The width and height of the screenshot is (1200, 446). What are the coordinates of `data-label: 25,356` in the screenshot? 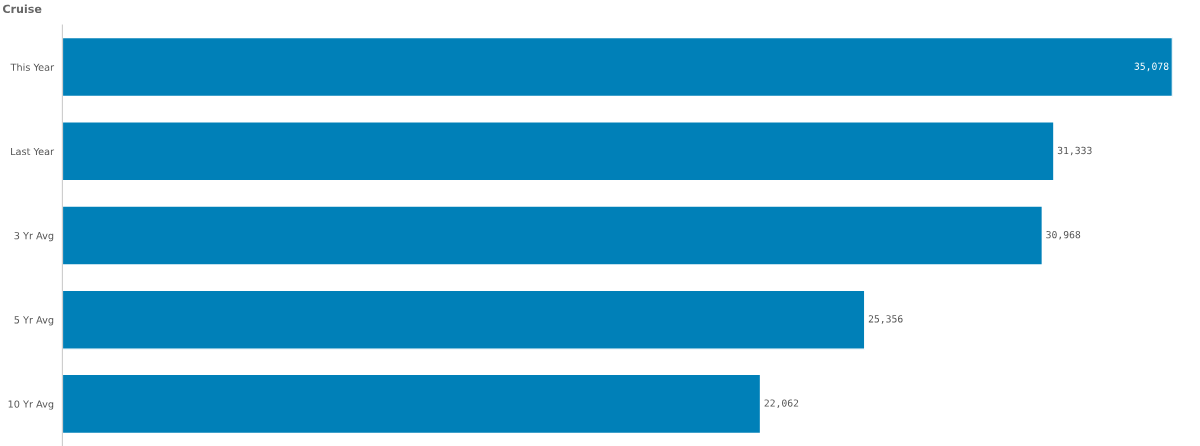 It's located at (885, 319).